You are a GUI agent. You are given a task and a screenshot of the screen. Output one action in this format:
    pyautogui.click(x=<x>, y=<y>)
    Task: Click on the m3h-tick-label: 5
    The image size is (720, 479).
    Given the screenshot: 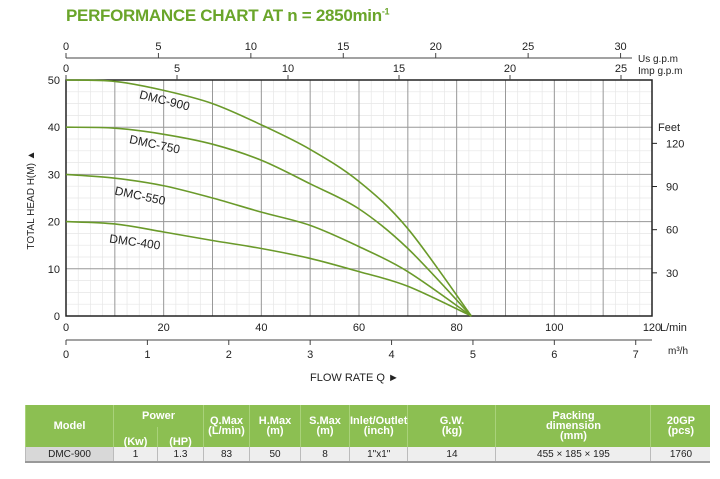 What is the action you would take?
    pyautogui.click(x=473, y=355)
    